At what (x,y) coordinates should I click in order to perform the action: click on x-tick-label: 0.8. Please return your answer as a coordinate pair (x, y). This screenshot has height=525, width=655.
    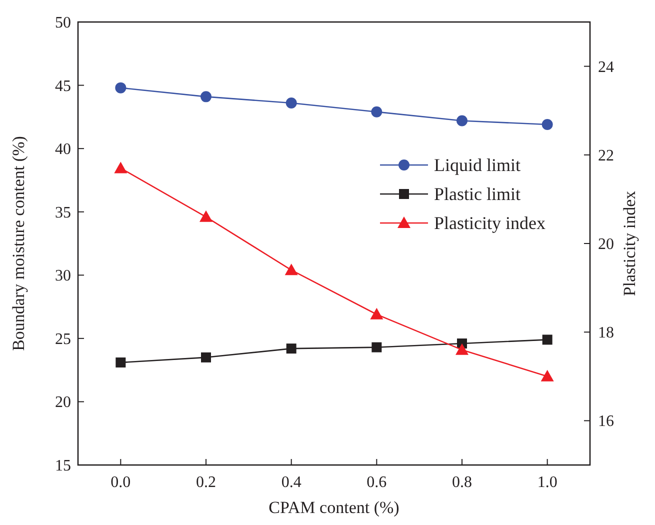
    Looking at the image, I should click on (462, 482).